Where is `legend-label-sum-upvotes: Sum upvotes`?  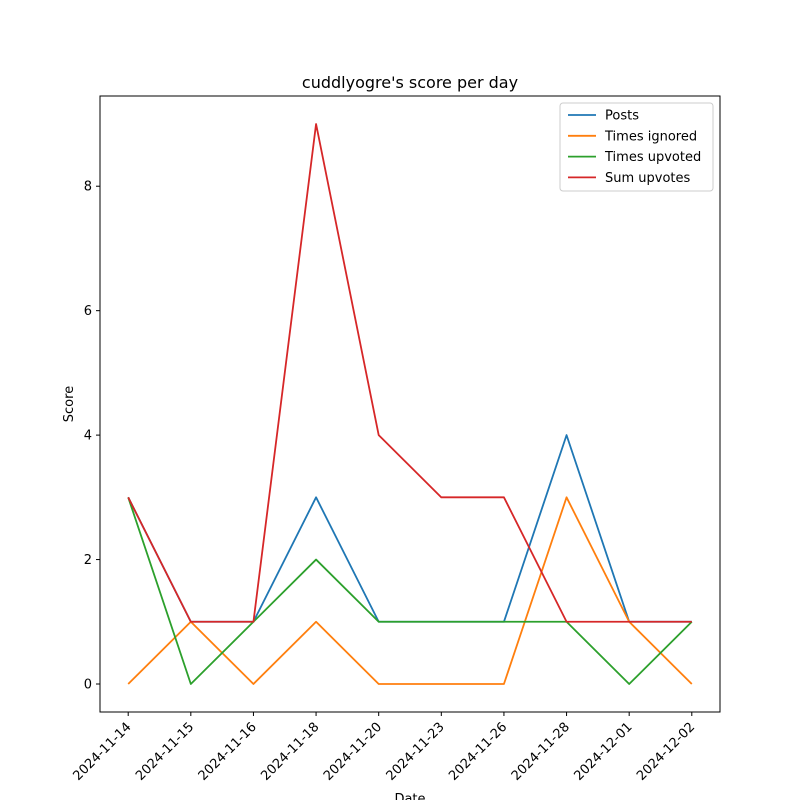 legend-label-sum-upvotes: Sum upvotes is located at coordinates (648, 178).